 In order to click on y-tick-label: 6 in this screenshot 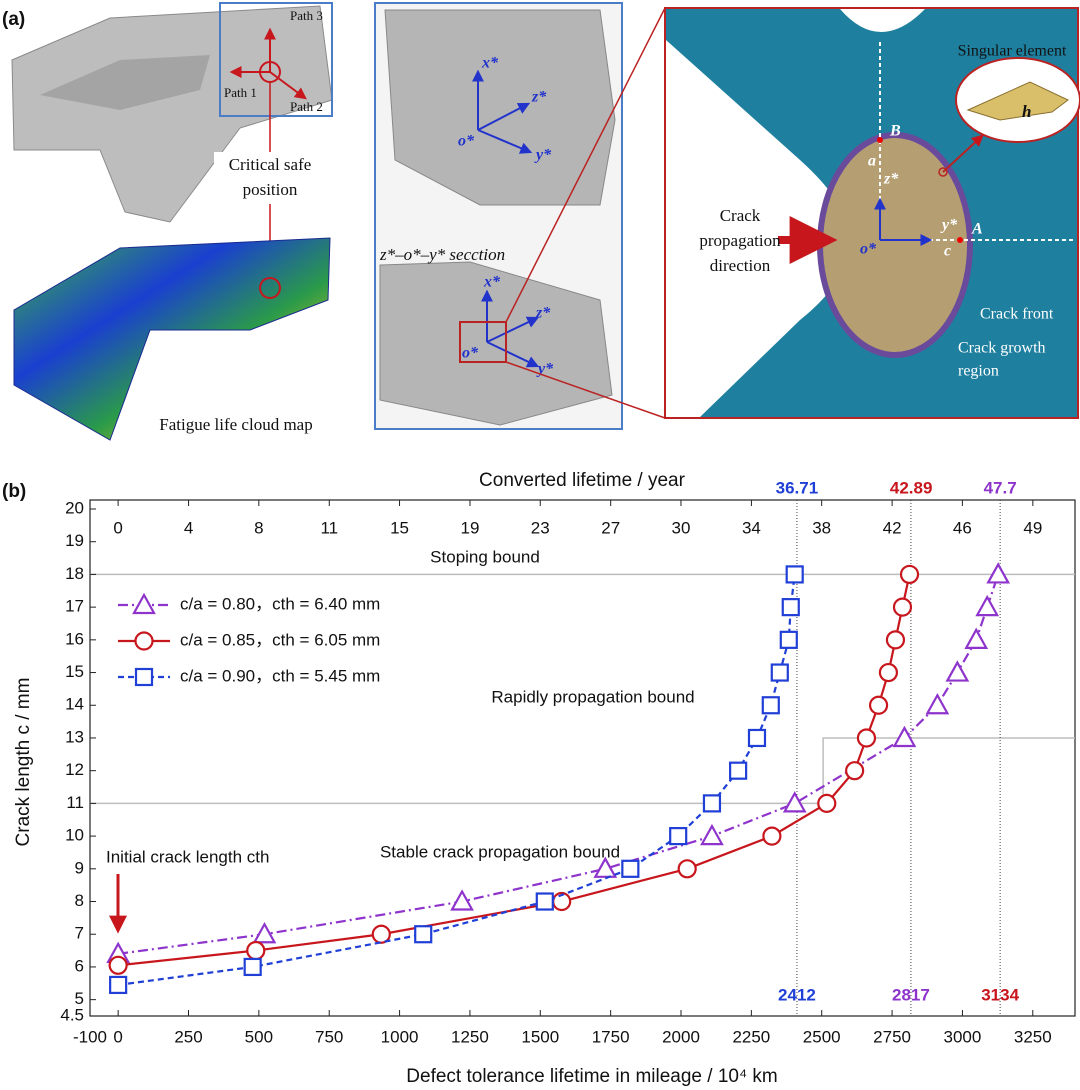, I will do `click(79, 965)`.